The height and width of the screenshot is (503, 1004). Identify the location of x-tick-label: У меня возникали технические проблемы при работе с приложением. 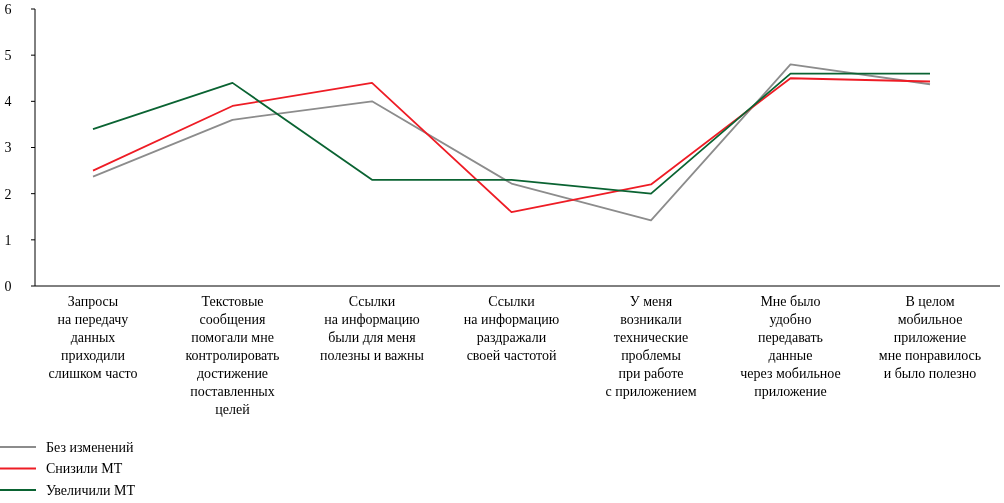
(651, 346).